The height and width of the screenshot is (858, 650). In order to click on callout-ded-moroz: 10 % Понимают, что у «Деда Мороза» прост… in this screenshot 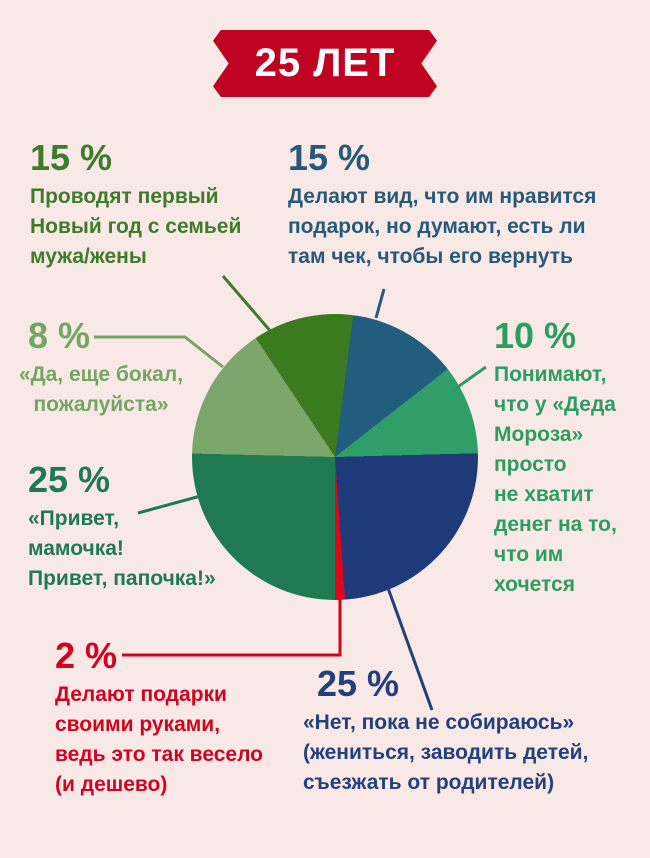, I will do `click(572, 458)`.